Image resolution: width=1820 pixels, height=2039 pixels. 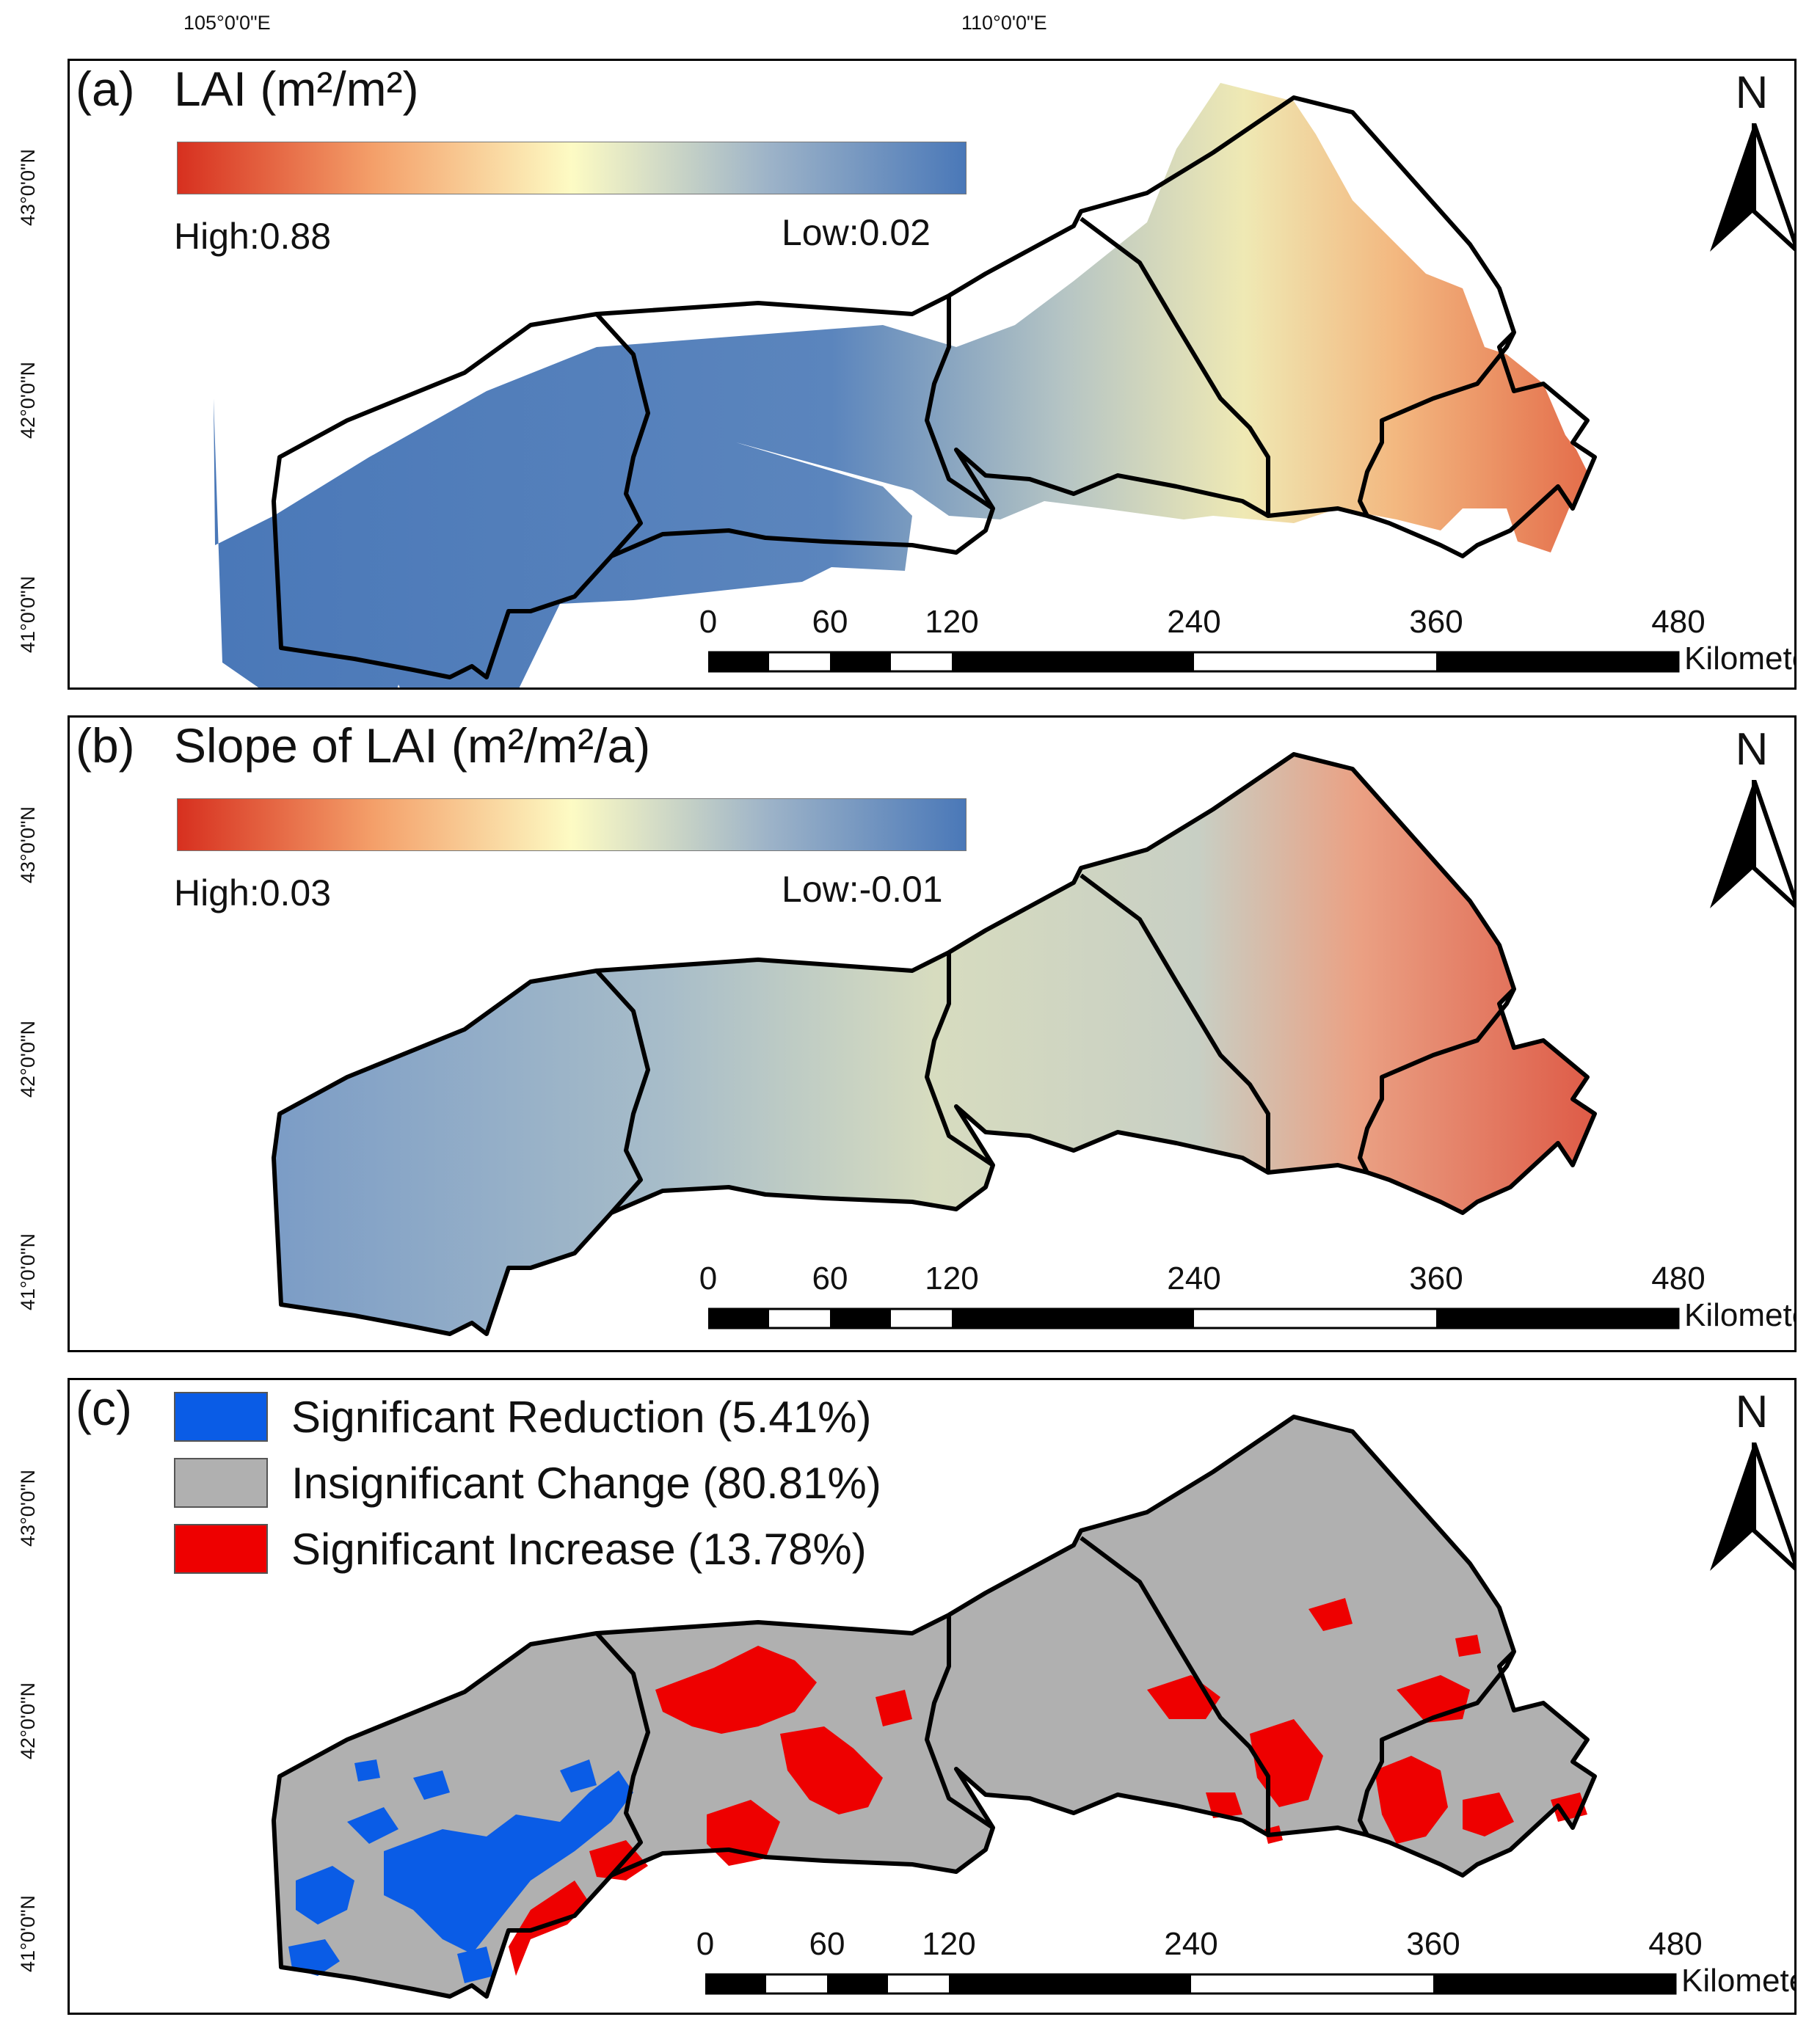 What do you see at coordinates (105, 89) in the screenshot?
I see `panel-a-tag: (a)` at bounding box center [105, 89].